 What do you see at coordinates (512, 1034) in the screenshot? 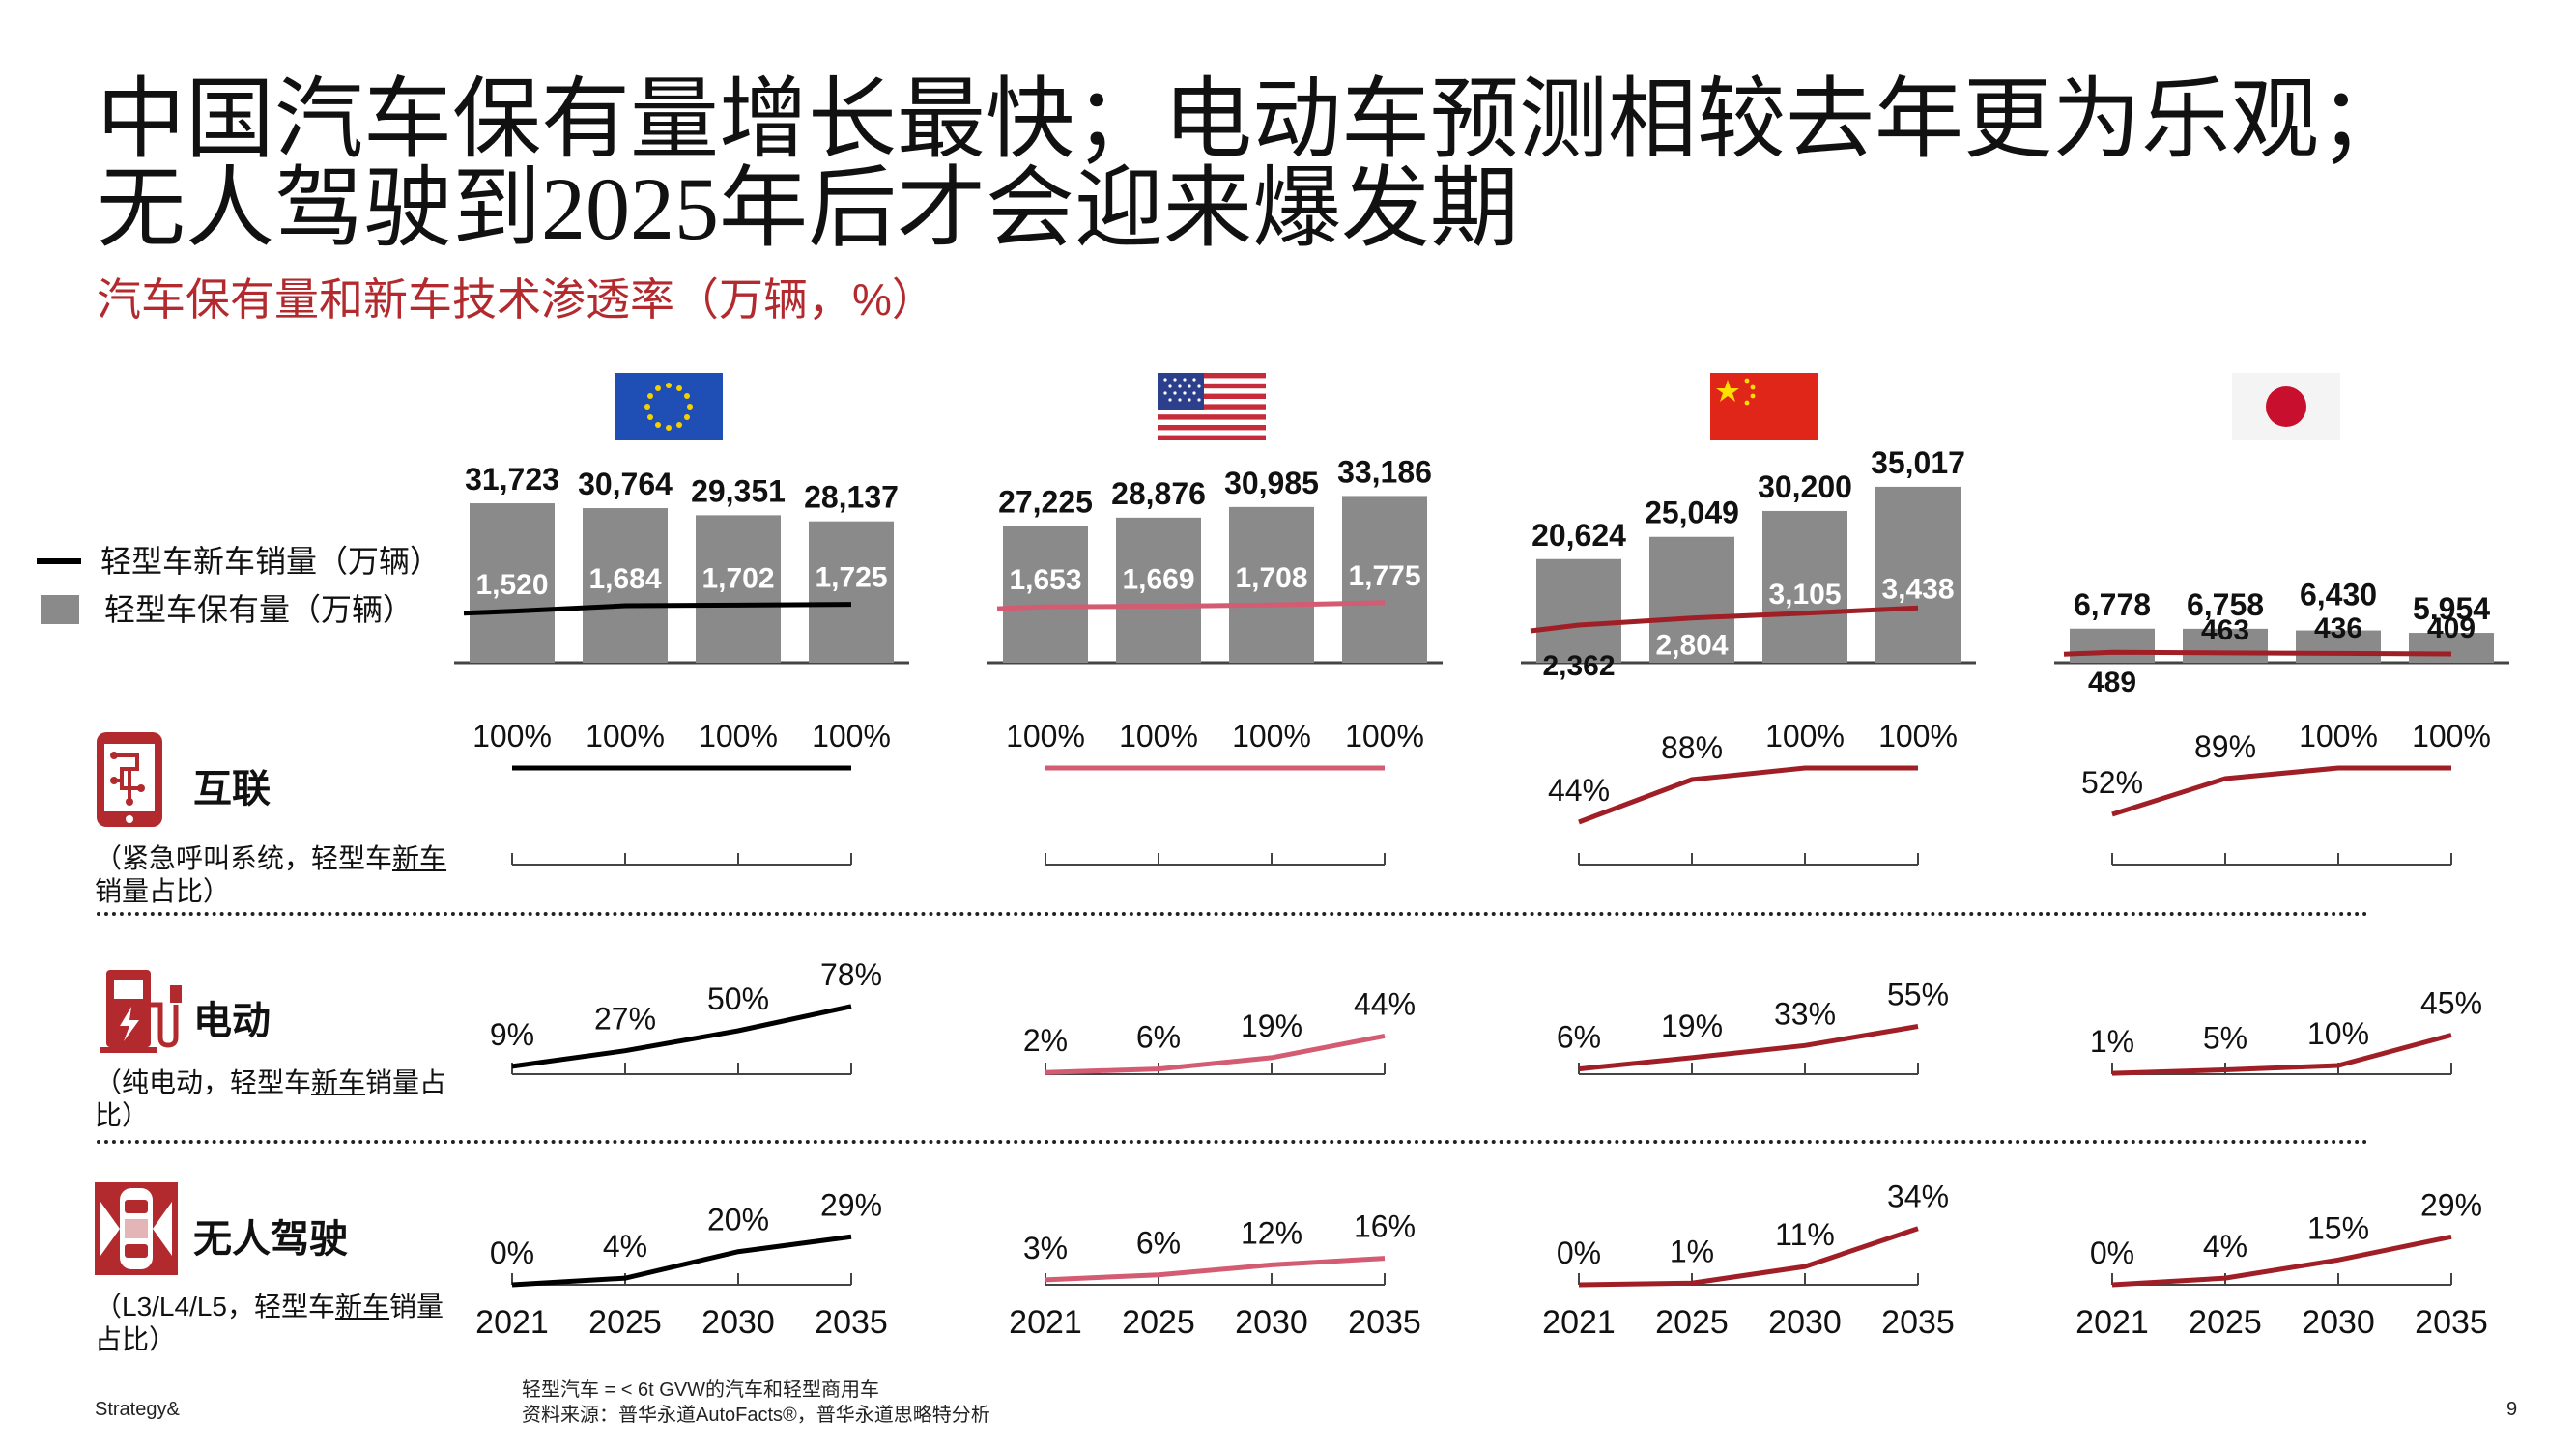
I see `percent-label: 9%` at bounding box center [512, 1034].